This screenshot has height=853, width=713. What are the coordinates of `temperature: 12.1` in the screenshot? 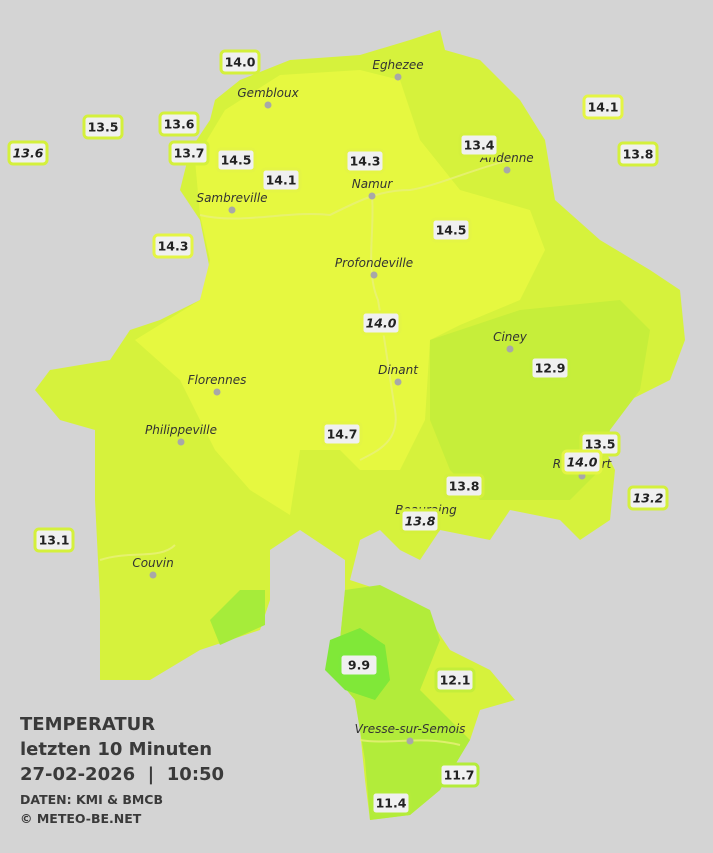 It's located at (455, 680).